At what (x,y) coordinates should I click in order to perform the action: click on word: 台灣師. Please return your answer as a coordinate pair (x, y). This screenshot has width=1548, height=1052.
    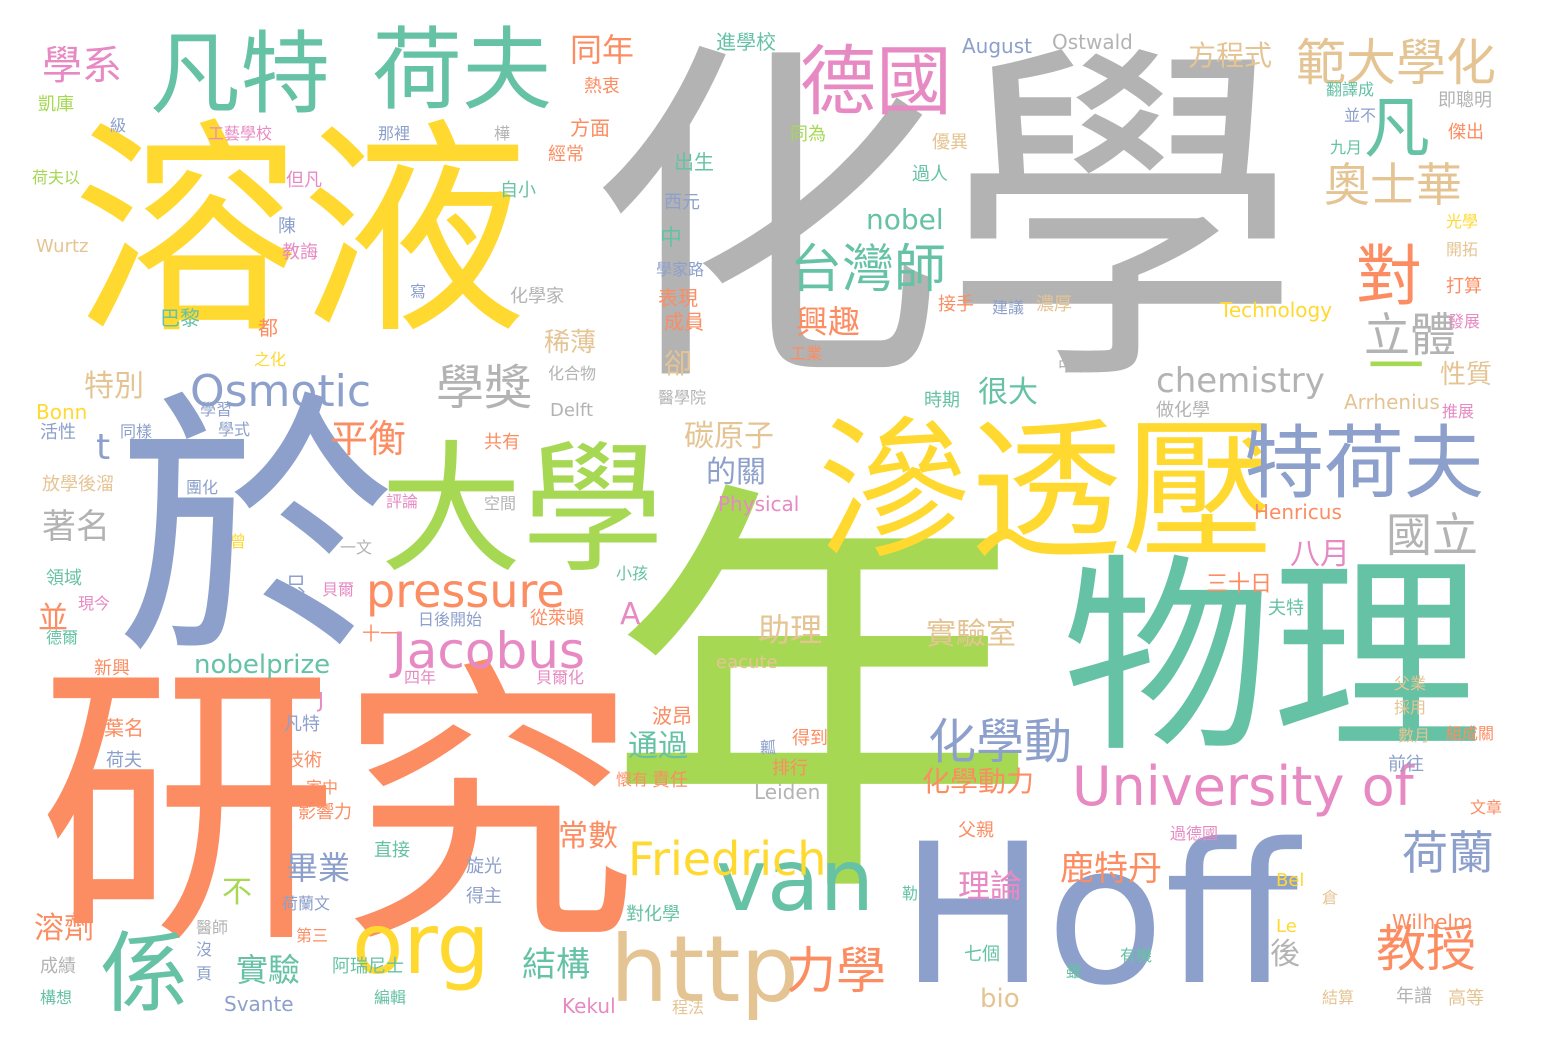
    Looking at the image, I should click on (868, 270).